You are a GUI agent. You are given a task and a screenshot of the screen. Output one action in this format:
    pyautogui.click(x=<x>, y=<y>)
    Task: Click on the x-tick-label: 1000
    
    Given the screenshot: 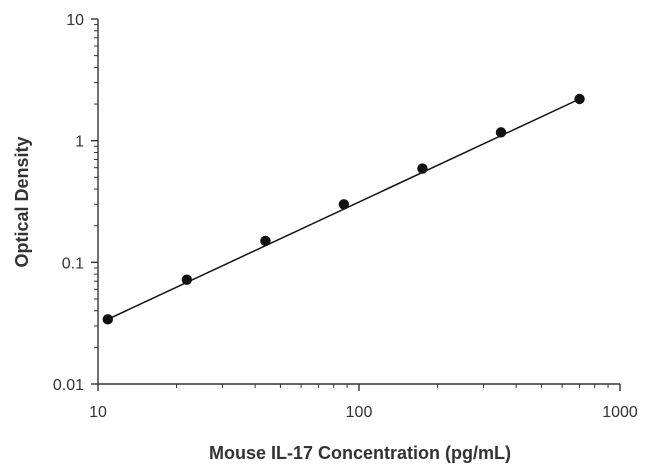 What is the action you would take?
    pyautogui.click(x=620, y=412)
    